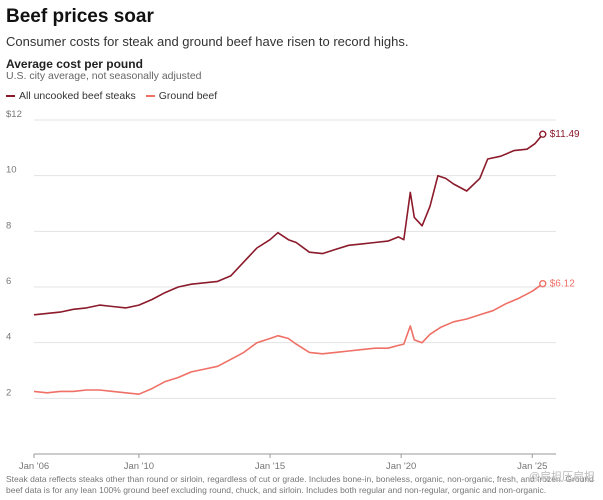 The width and height of the screenshot is (603, 500). I want to click on series-end-label-1: $6.12, so click(562, 284).